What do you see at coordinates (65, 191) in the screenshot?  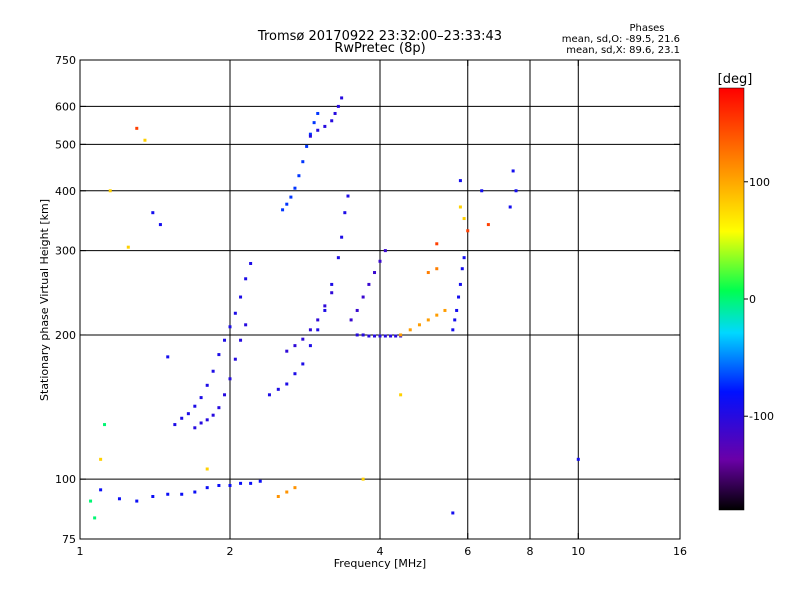 I see `y-tick-label: 400` at bounding box center [65, 191].